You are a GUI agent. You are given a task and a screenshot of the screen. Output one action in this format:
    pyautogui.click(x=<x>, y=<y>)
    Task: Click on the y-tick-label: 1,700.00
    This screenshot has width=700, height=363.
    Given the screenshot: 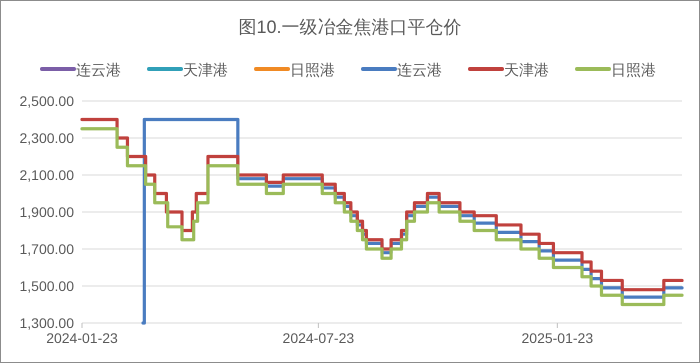 What is the action you would take?
    pyautogui.click(x=47, y=249)
    